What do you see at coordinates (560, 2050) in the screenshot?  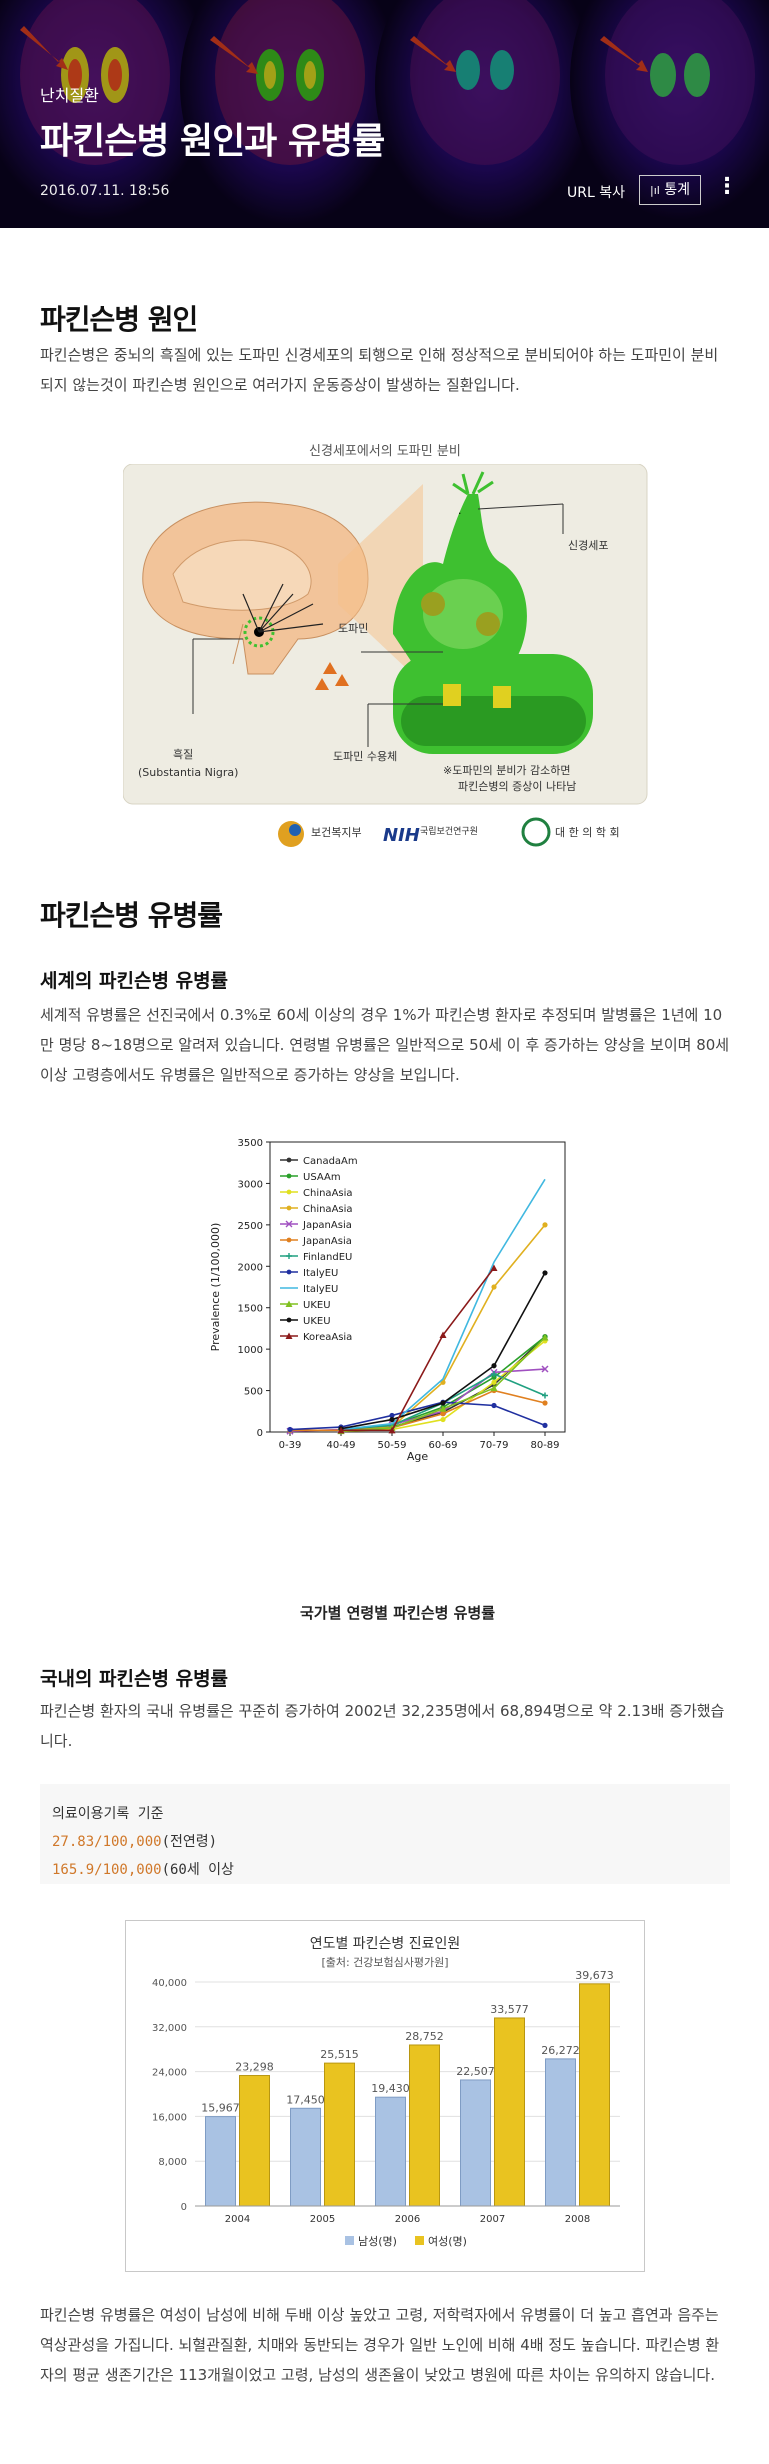 I see `data-label: 26,272` at bounding box center [560, 2050].